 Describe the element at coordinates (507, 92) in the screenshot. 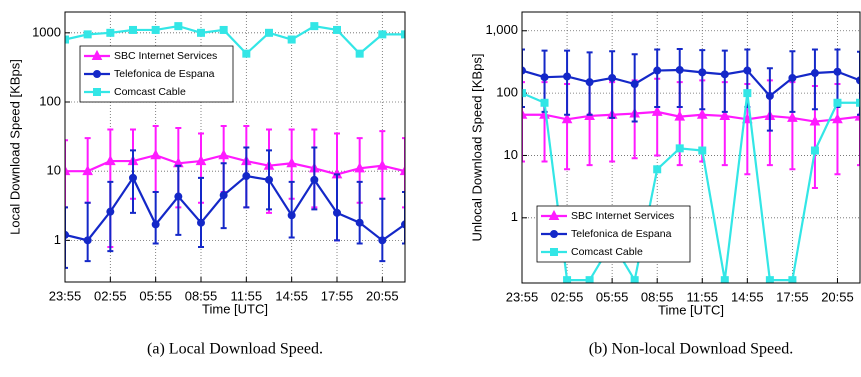

I see `y-tick-label: 100` at that location.